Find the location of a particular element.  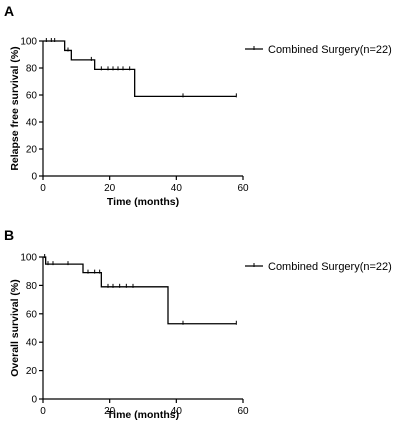

panel-label: B is located at coordinates (9, 235).